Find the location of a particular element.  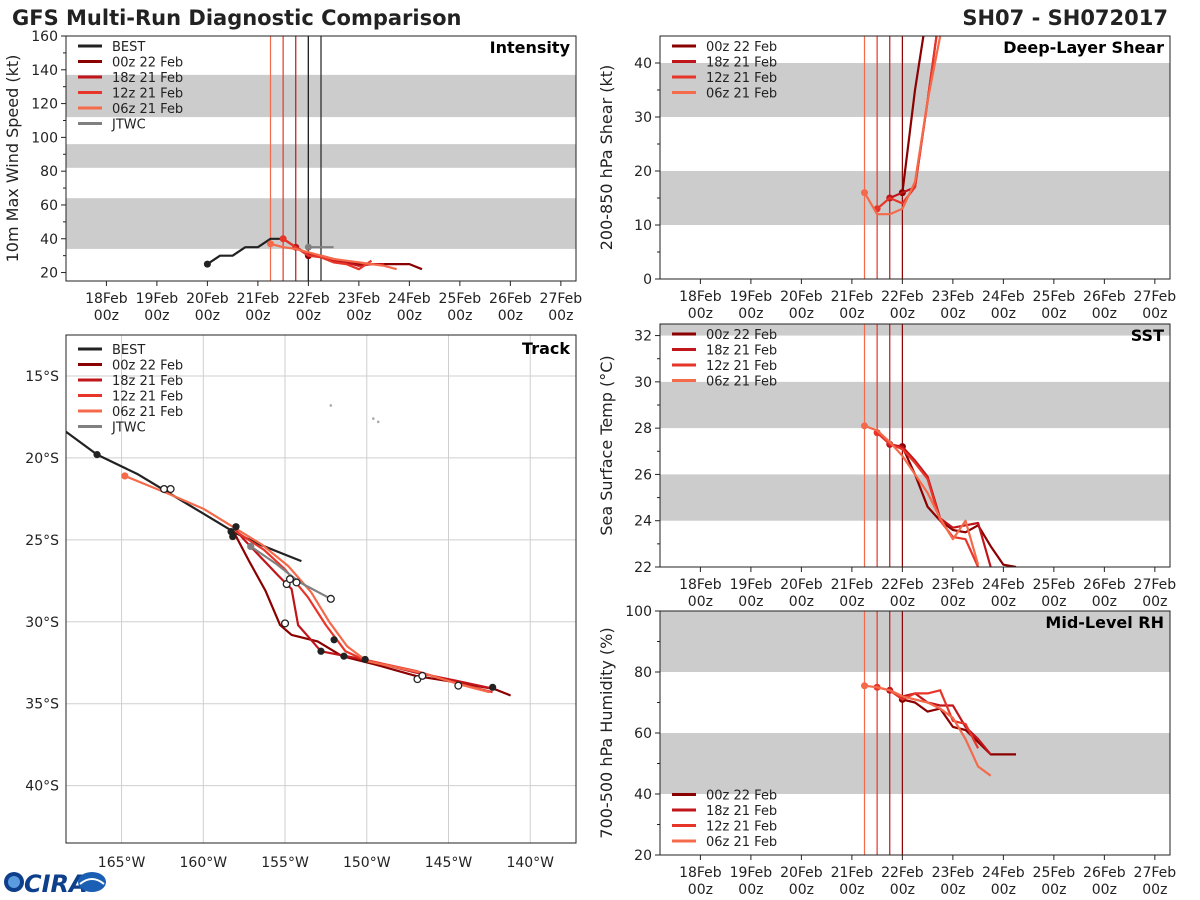

rh-start-point-06z-21-feb is located at coordinates (865, 686).